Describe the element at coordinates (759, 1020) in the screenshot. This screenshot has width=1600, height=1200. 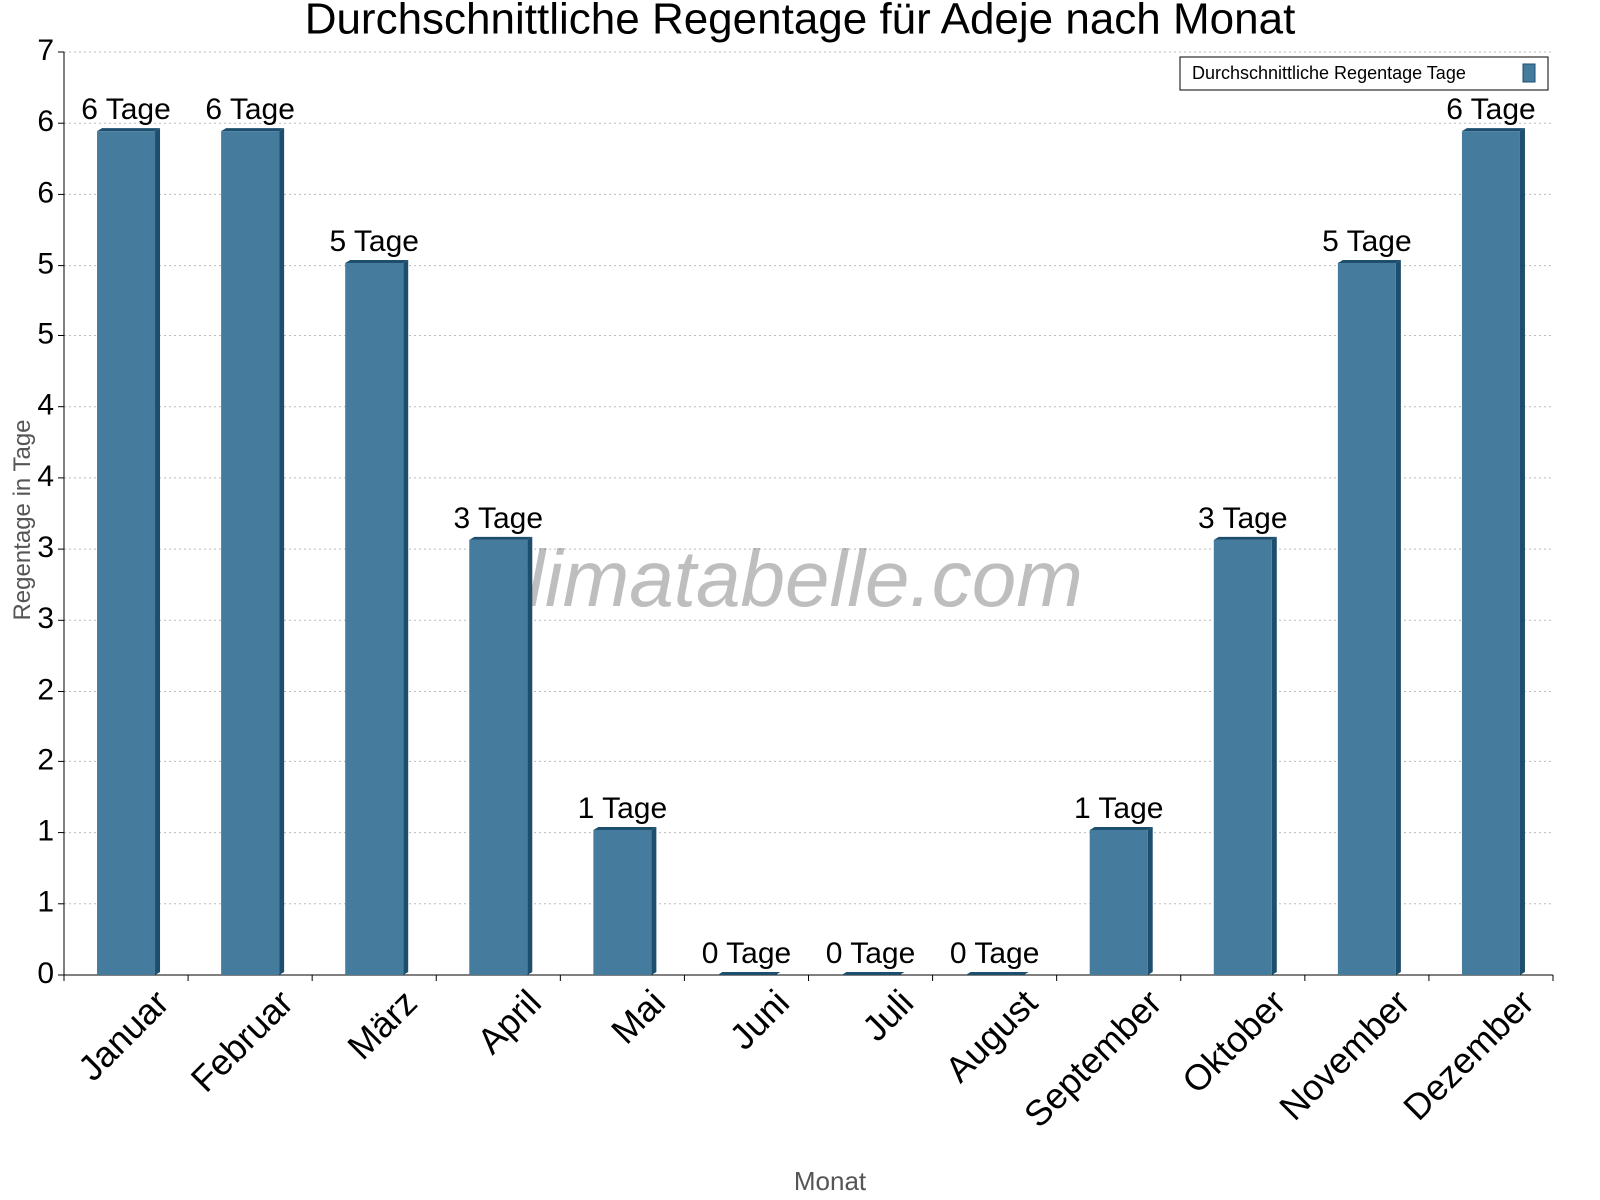
I see `x-tick-label: Juni` at that location.